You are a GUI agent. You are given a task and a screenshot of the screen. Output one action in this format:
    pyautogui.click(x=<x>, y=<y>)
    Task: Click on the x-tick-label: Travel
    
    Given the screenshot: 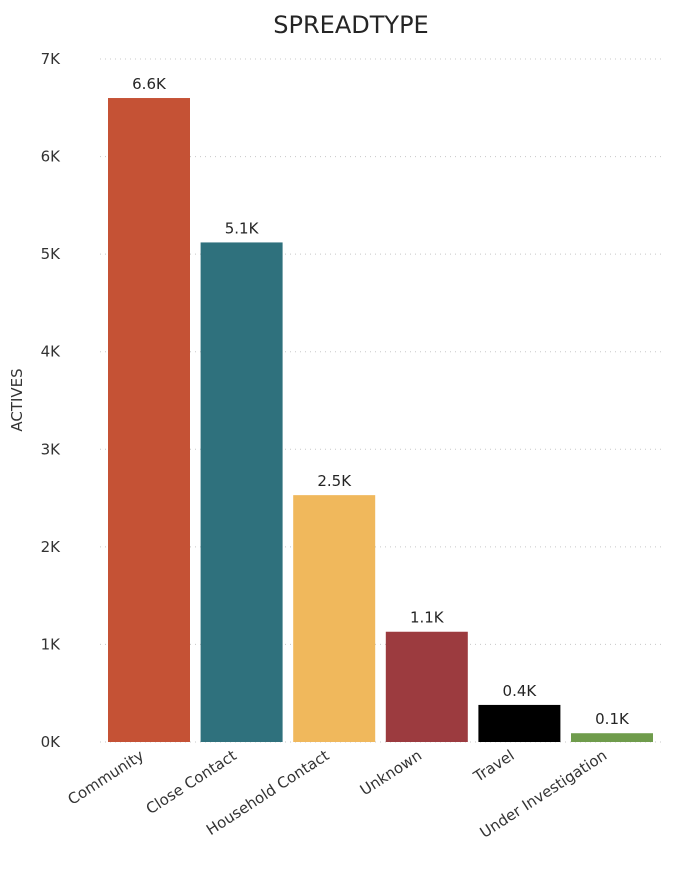 What is the action you would take?
    pyautogui.click(x=494, y=766)
    